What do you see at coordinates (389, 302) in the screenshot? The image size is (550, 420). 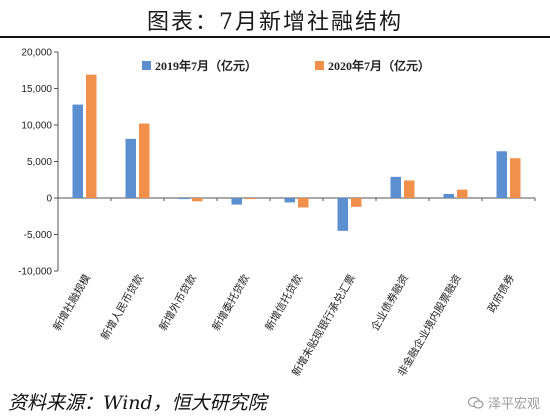 I see `x-category-label: 企业债券融资` at bounding box center [389, 302].